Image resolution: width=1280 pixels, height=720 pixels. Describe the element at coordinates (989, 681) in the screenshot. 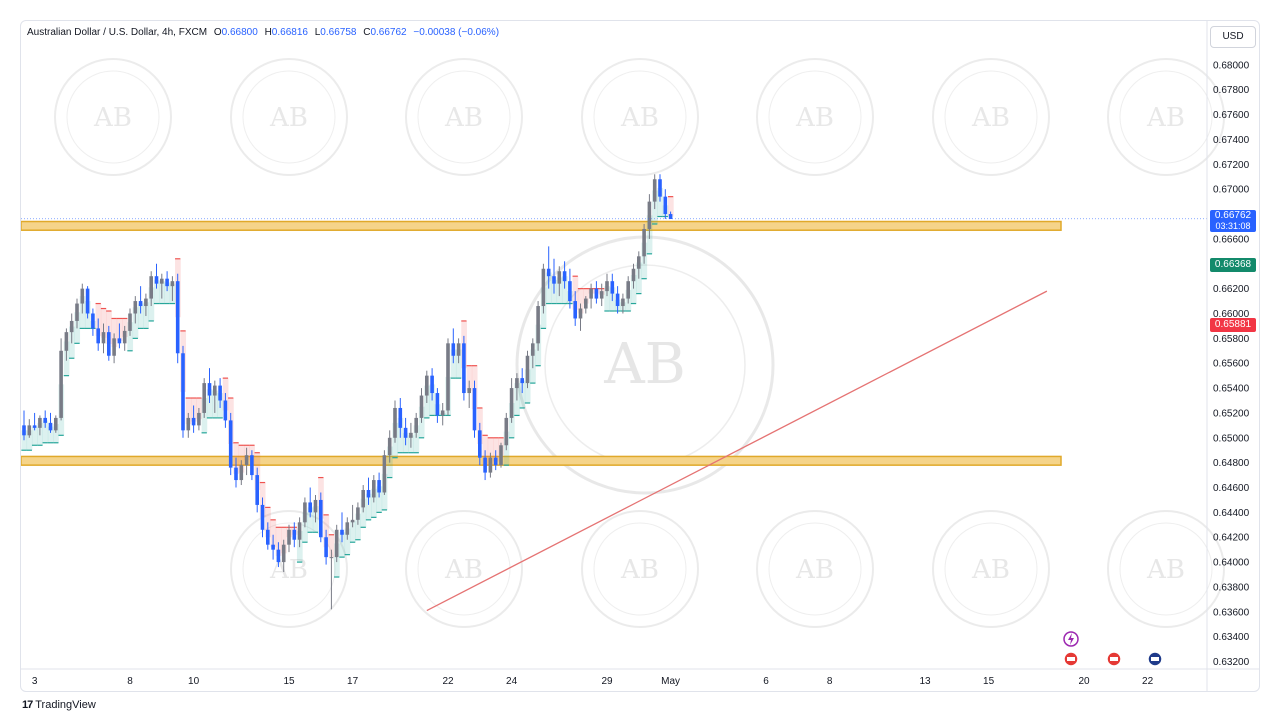

I see `x-tick-label: 15` at that location.